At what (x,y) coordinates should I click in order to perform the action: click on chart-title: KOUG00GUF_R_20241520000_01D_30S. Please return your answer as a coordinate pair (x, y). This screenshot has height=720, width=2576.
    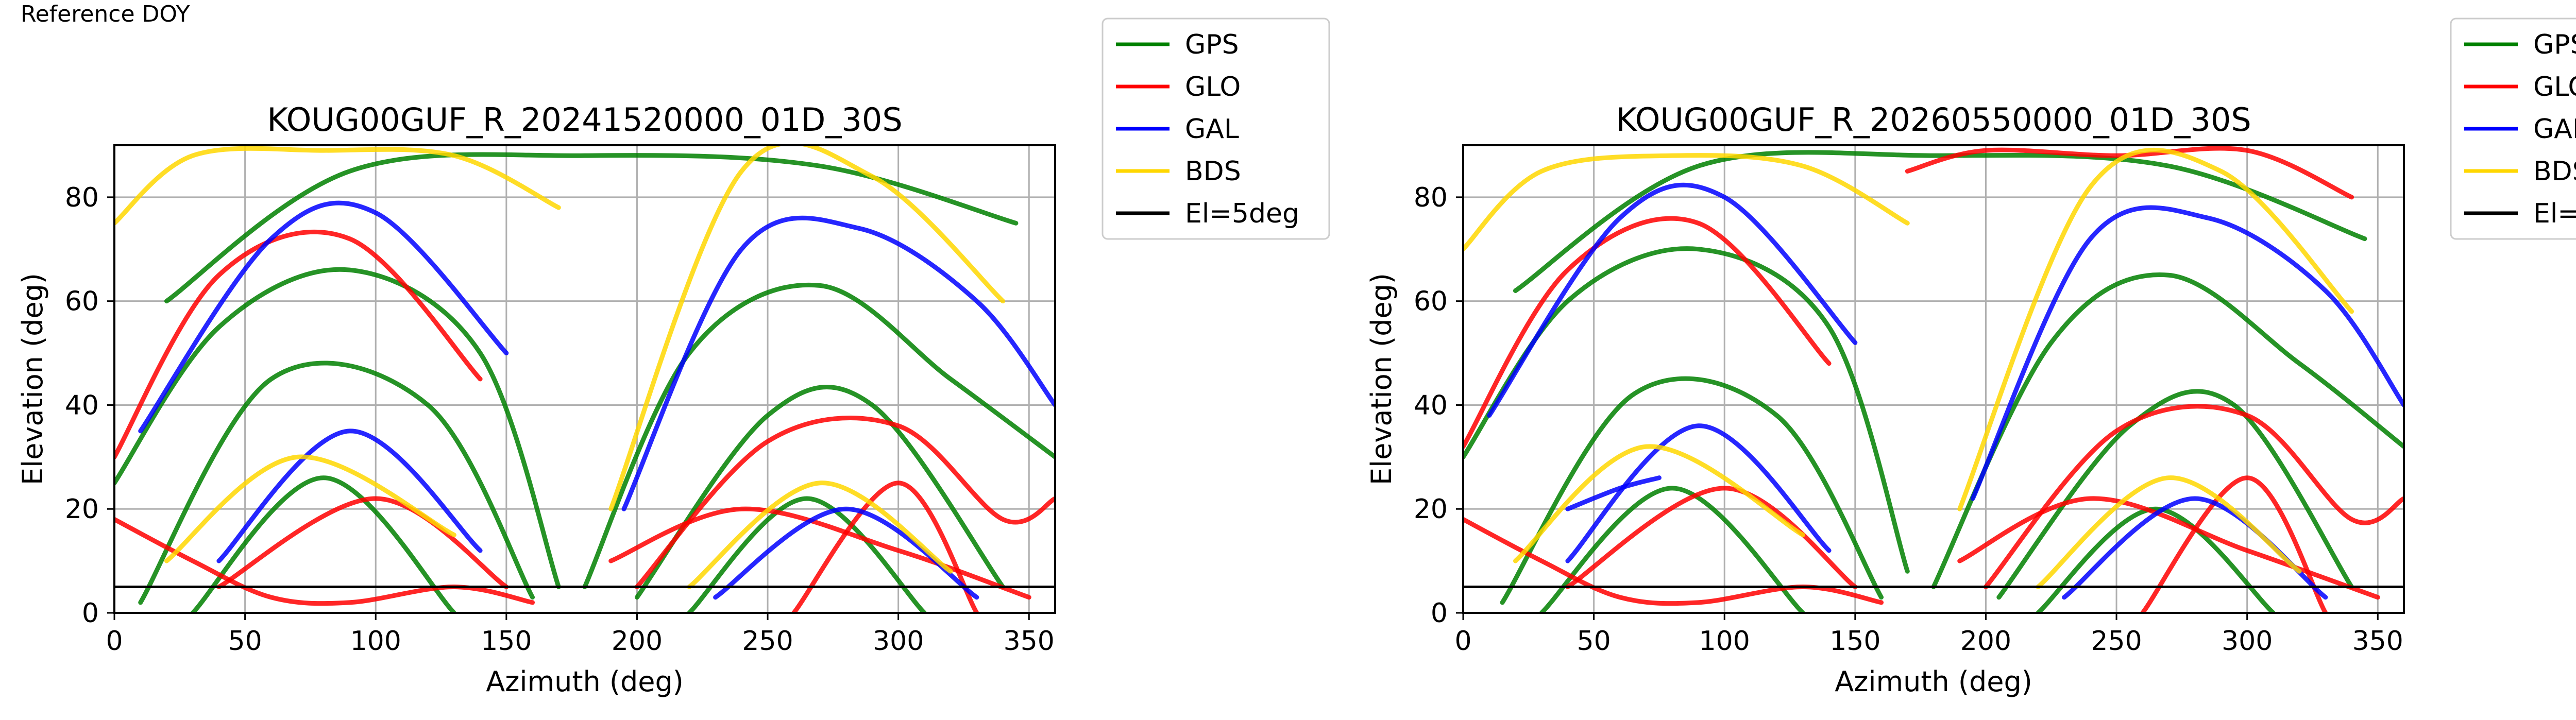
    Looking at the image, I should click on (584, 120).